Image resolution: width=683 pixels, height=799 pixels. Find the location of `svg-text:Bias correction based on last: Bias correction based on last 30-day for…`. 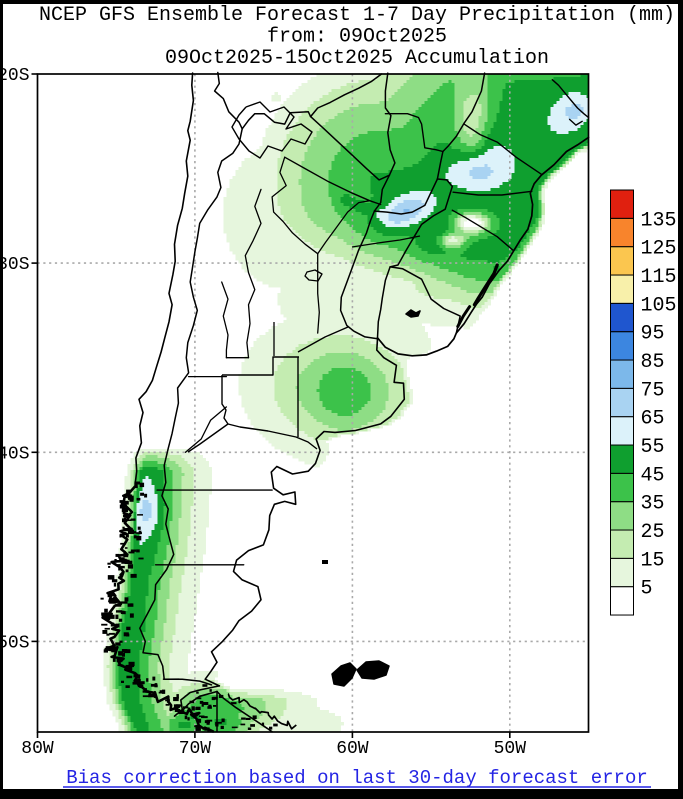

svg-text:Bias correction based on last: Bias correction based on last 30-day for… is located at coordinates (357, 778).